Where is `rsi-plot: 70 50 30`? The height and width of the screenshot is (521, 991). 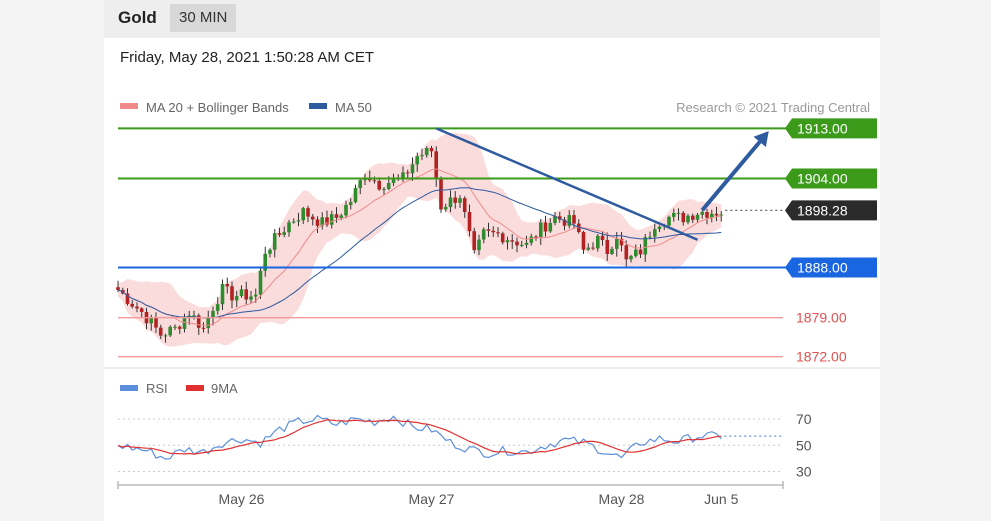
rsi-plot: 70 50 30 is located at coordinates (464, 445).